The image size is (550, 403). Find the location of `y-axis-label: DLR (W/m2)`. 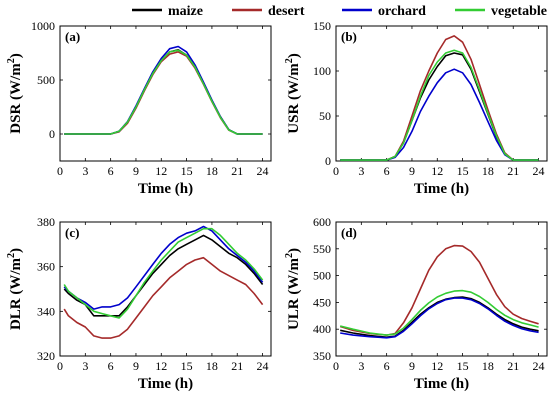

y-axis-label: DLR (W/m2) is located at coordinates (15, 289).